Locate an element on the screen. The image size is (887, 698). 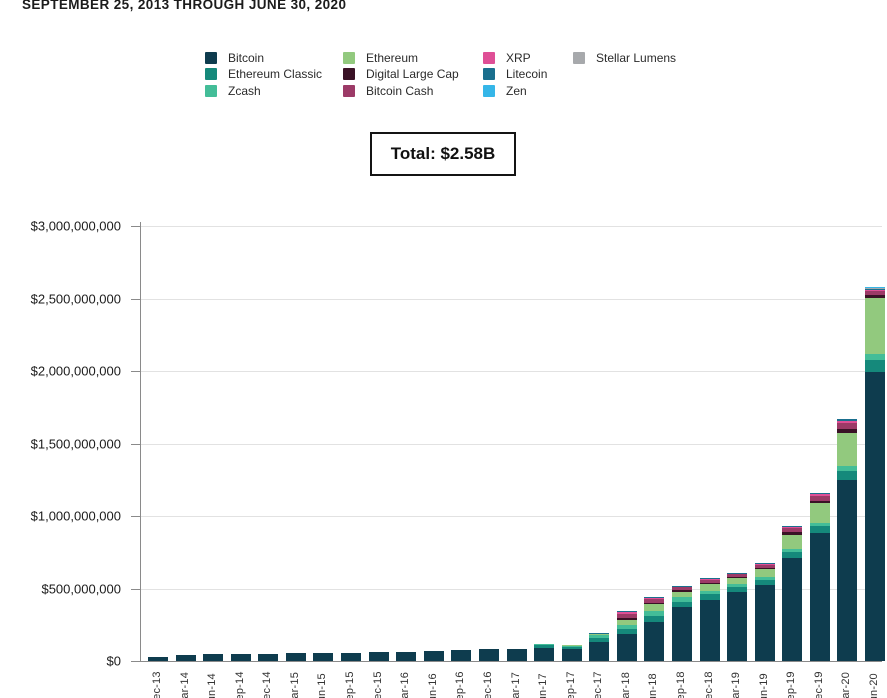
legend-label: Zcash is located at coordinates (244, 90).